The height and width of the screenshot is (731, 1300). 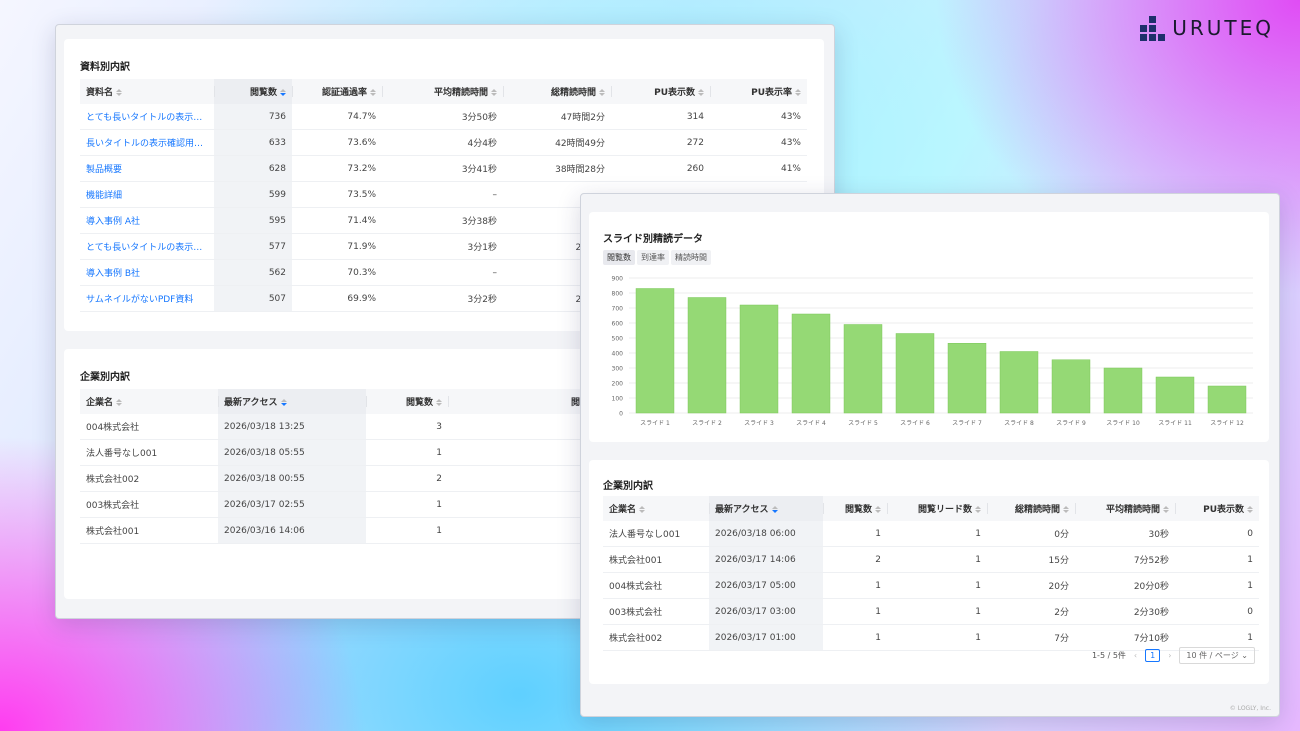 I want to click on table-cell: 74.7%, so click(x=337, y=117).